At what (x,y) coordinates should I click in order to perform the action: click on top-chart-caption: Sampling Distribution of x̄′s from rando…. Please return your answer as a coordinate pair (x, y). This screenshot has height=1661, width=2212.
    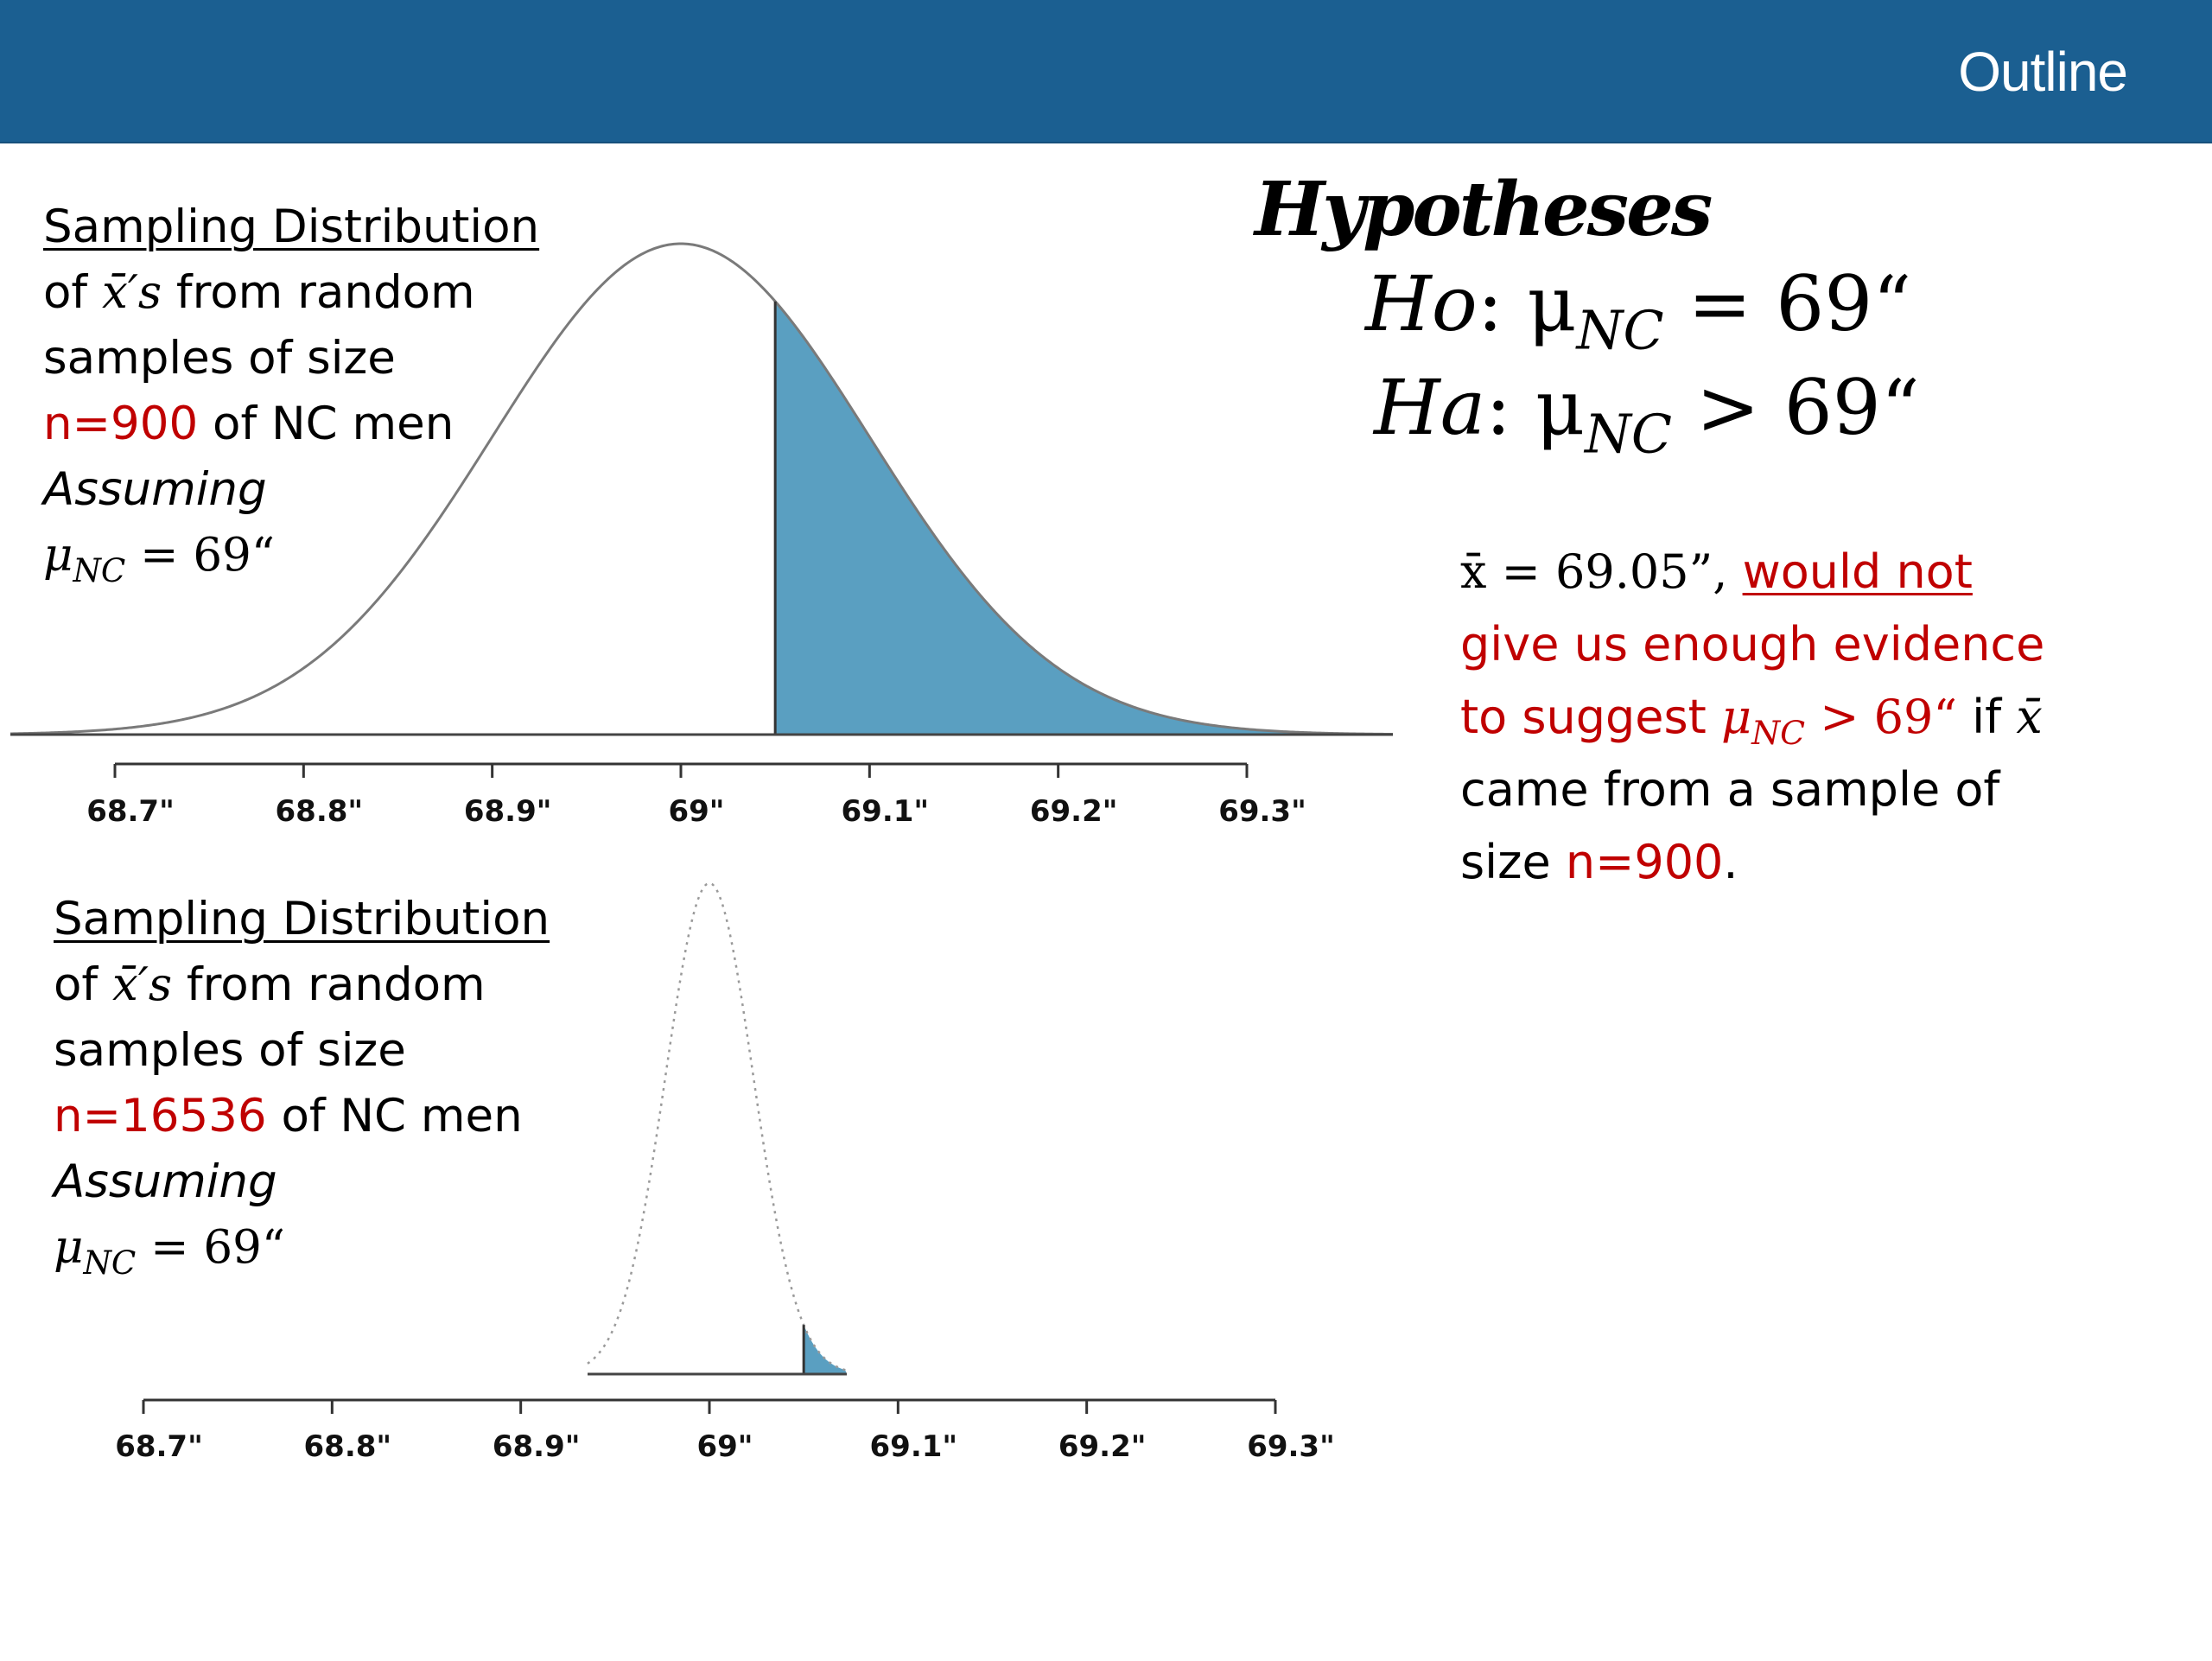
    Looking at the image, I should click on (291, 391).